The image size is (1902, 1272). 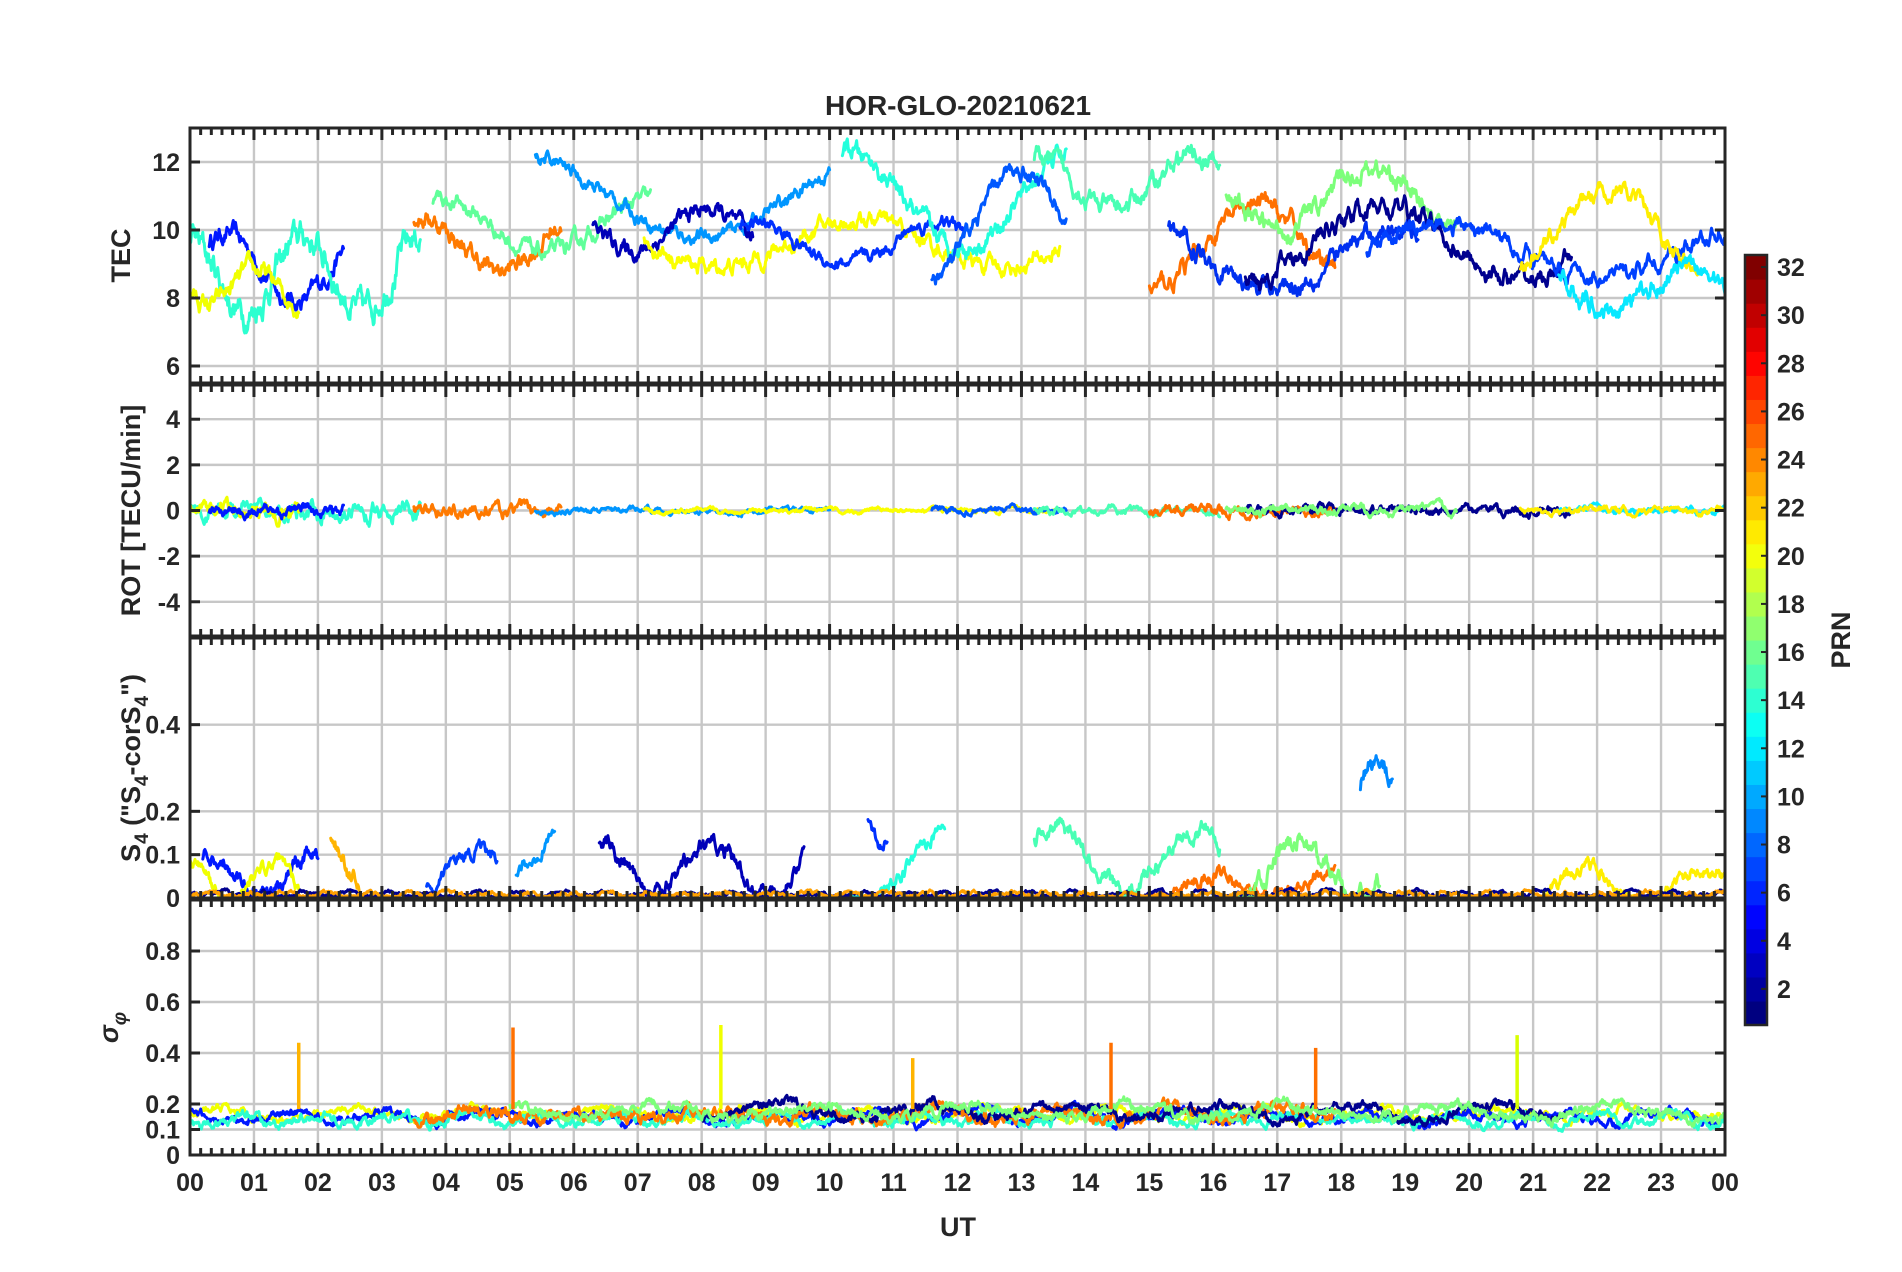 I want to click on colorbar-tick-label: 16, so click(x=1791, y=653).